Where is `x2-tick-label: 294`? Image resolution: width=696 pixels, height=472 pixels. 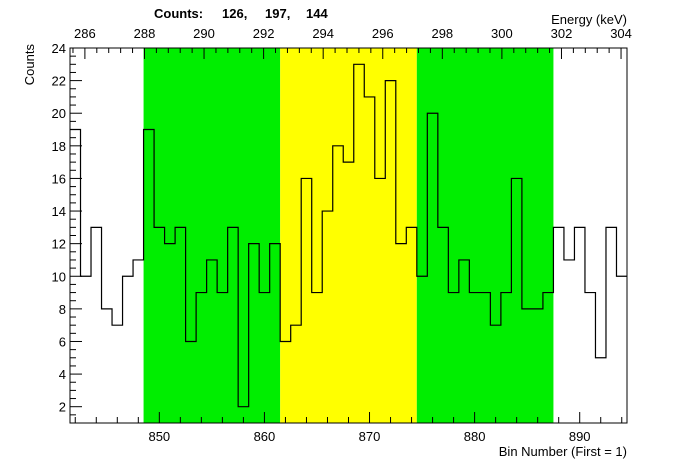
x2-tick-label: 294 is located at coordinates (323, 33).